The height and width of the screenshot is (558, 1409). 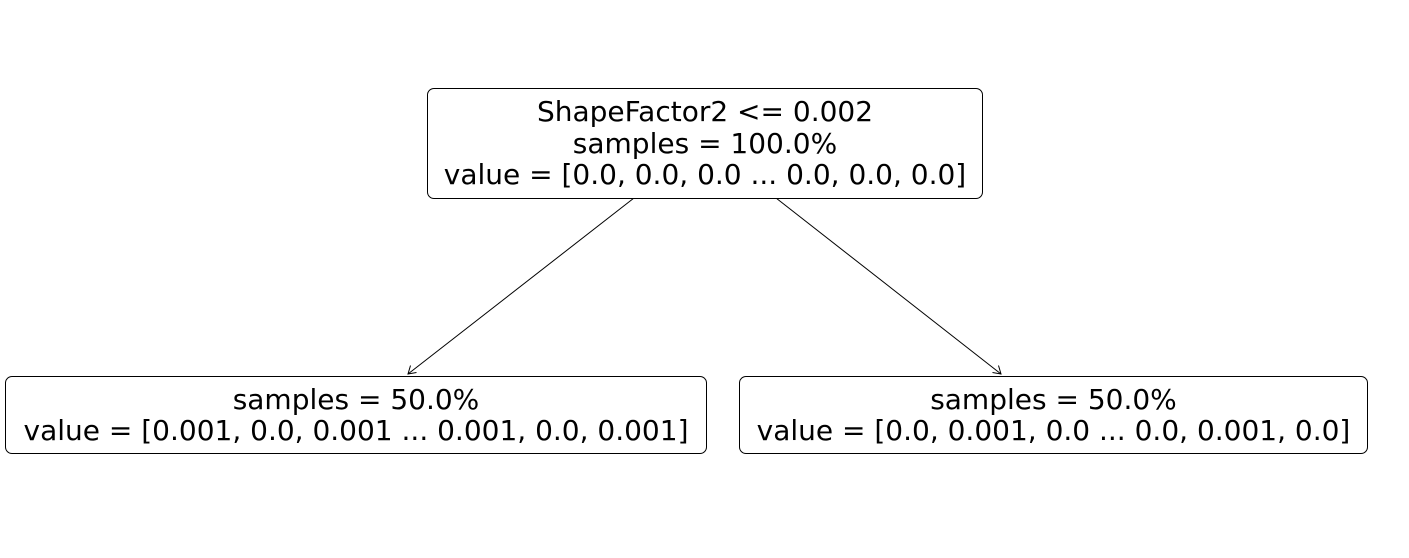 I want to click on root-samples: samples = 100.0%, so click(x=705, y=143).